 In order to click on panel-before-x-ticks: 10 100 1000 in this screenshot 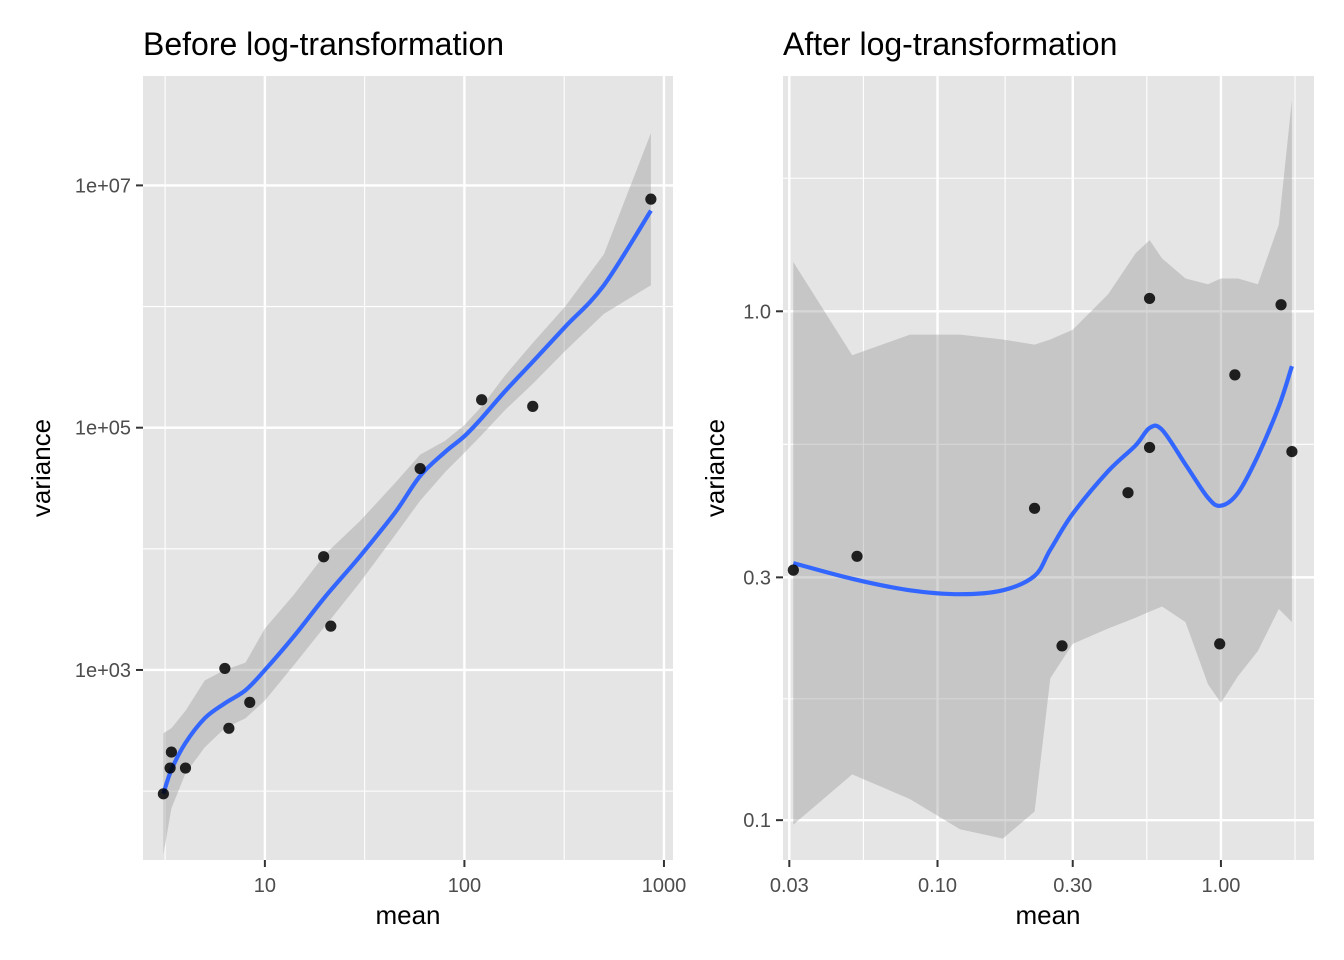, I will do `click(470, 878)`.